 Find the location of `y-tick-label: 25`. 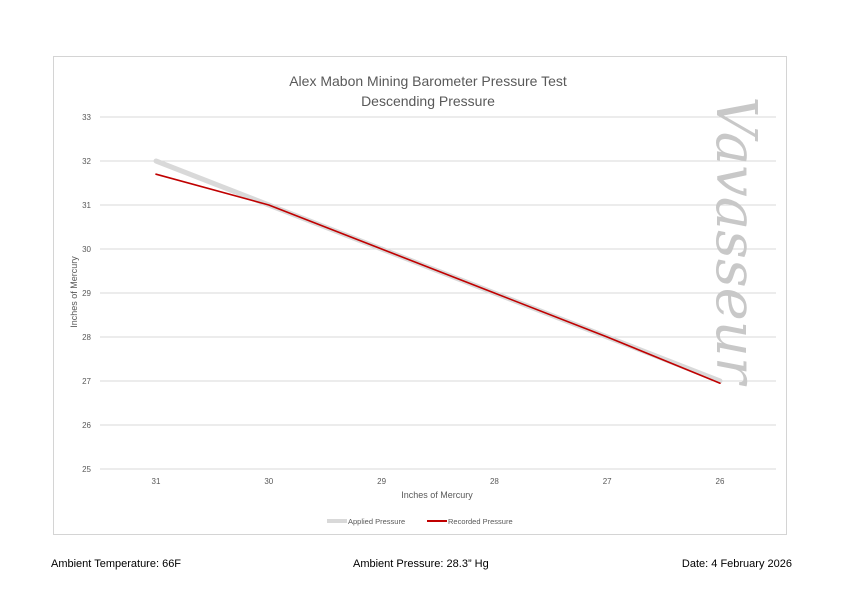

y-tick-label: 25 is located at coordinates (86, 469).